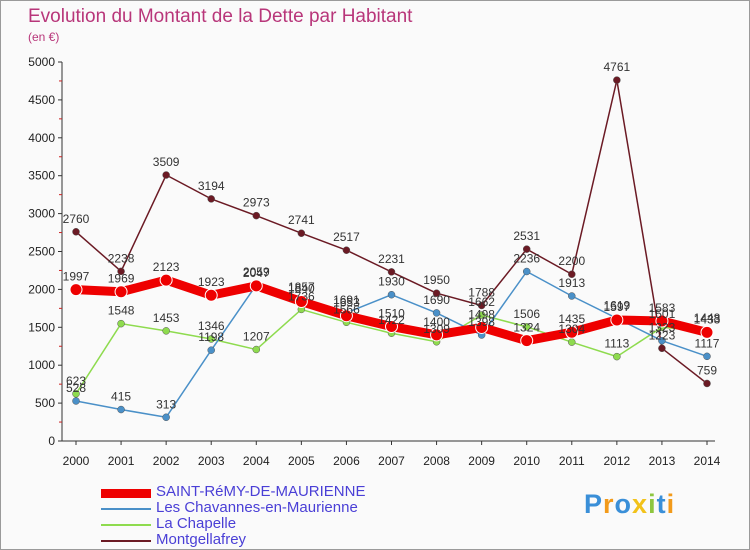 The height and width of the screenshot is (550, 750). I want to click on data-label: 1324, so click(526, 328).